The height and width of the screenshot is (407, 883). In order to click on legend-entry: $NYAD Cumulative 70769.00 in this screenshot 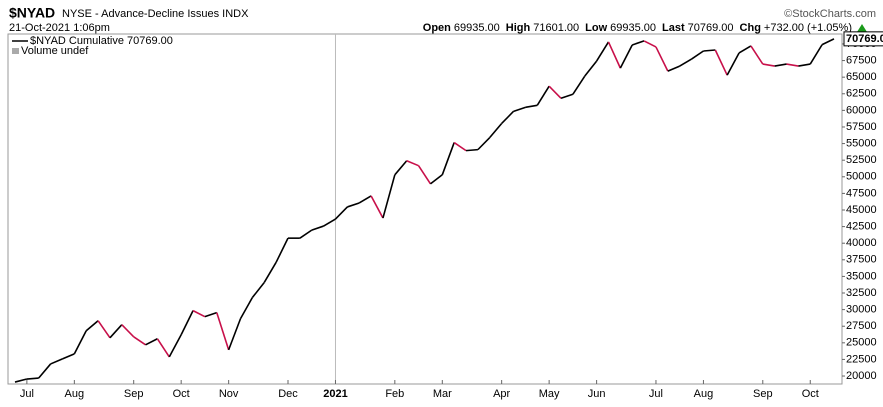, I will do `click(101, 41)`.